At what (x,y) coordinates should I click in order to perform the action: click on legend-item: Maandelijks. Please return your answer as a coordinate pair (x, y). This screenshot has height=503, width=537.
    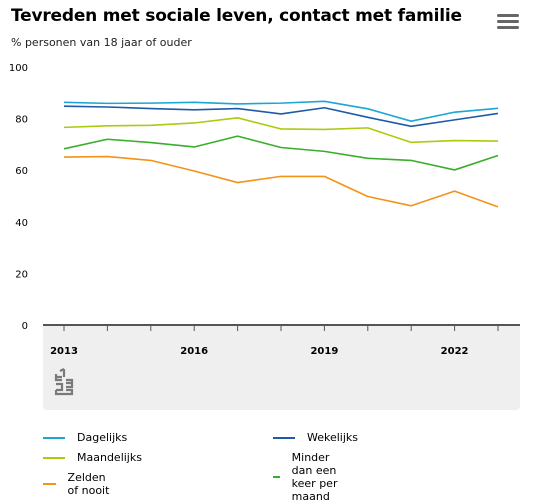
    Looking at the image, I should click on (92, 457).